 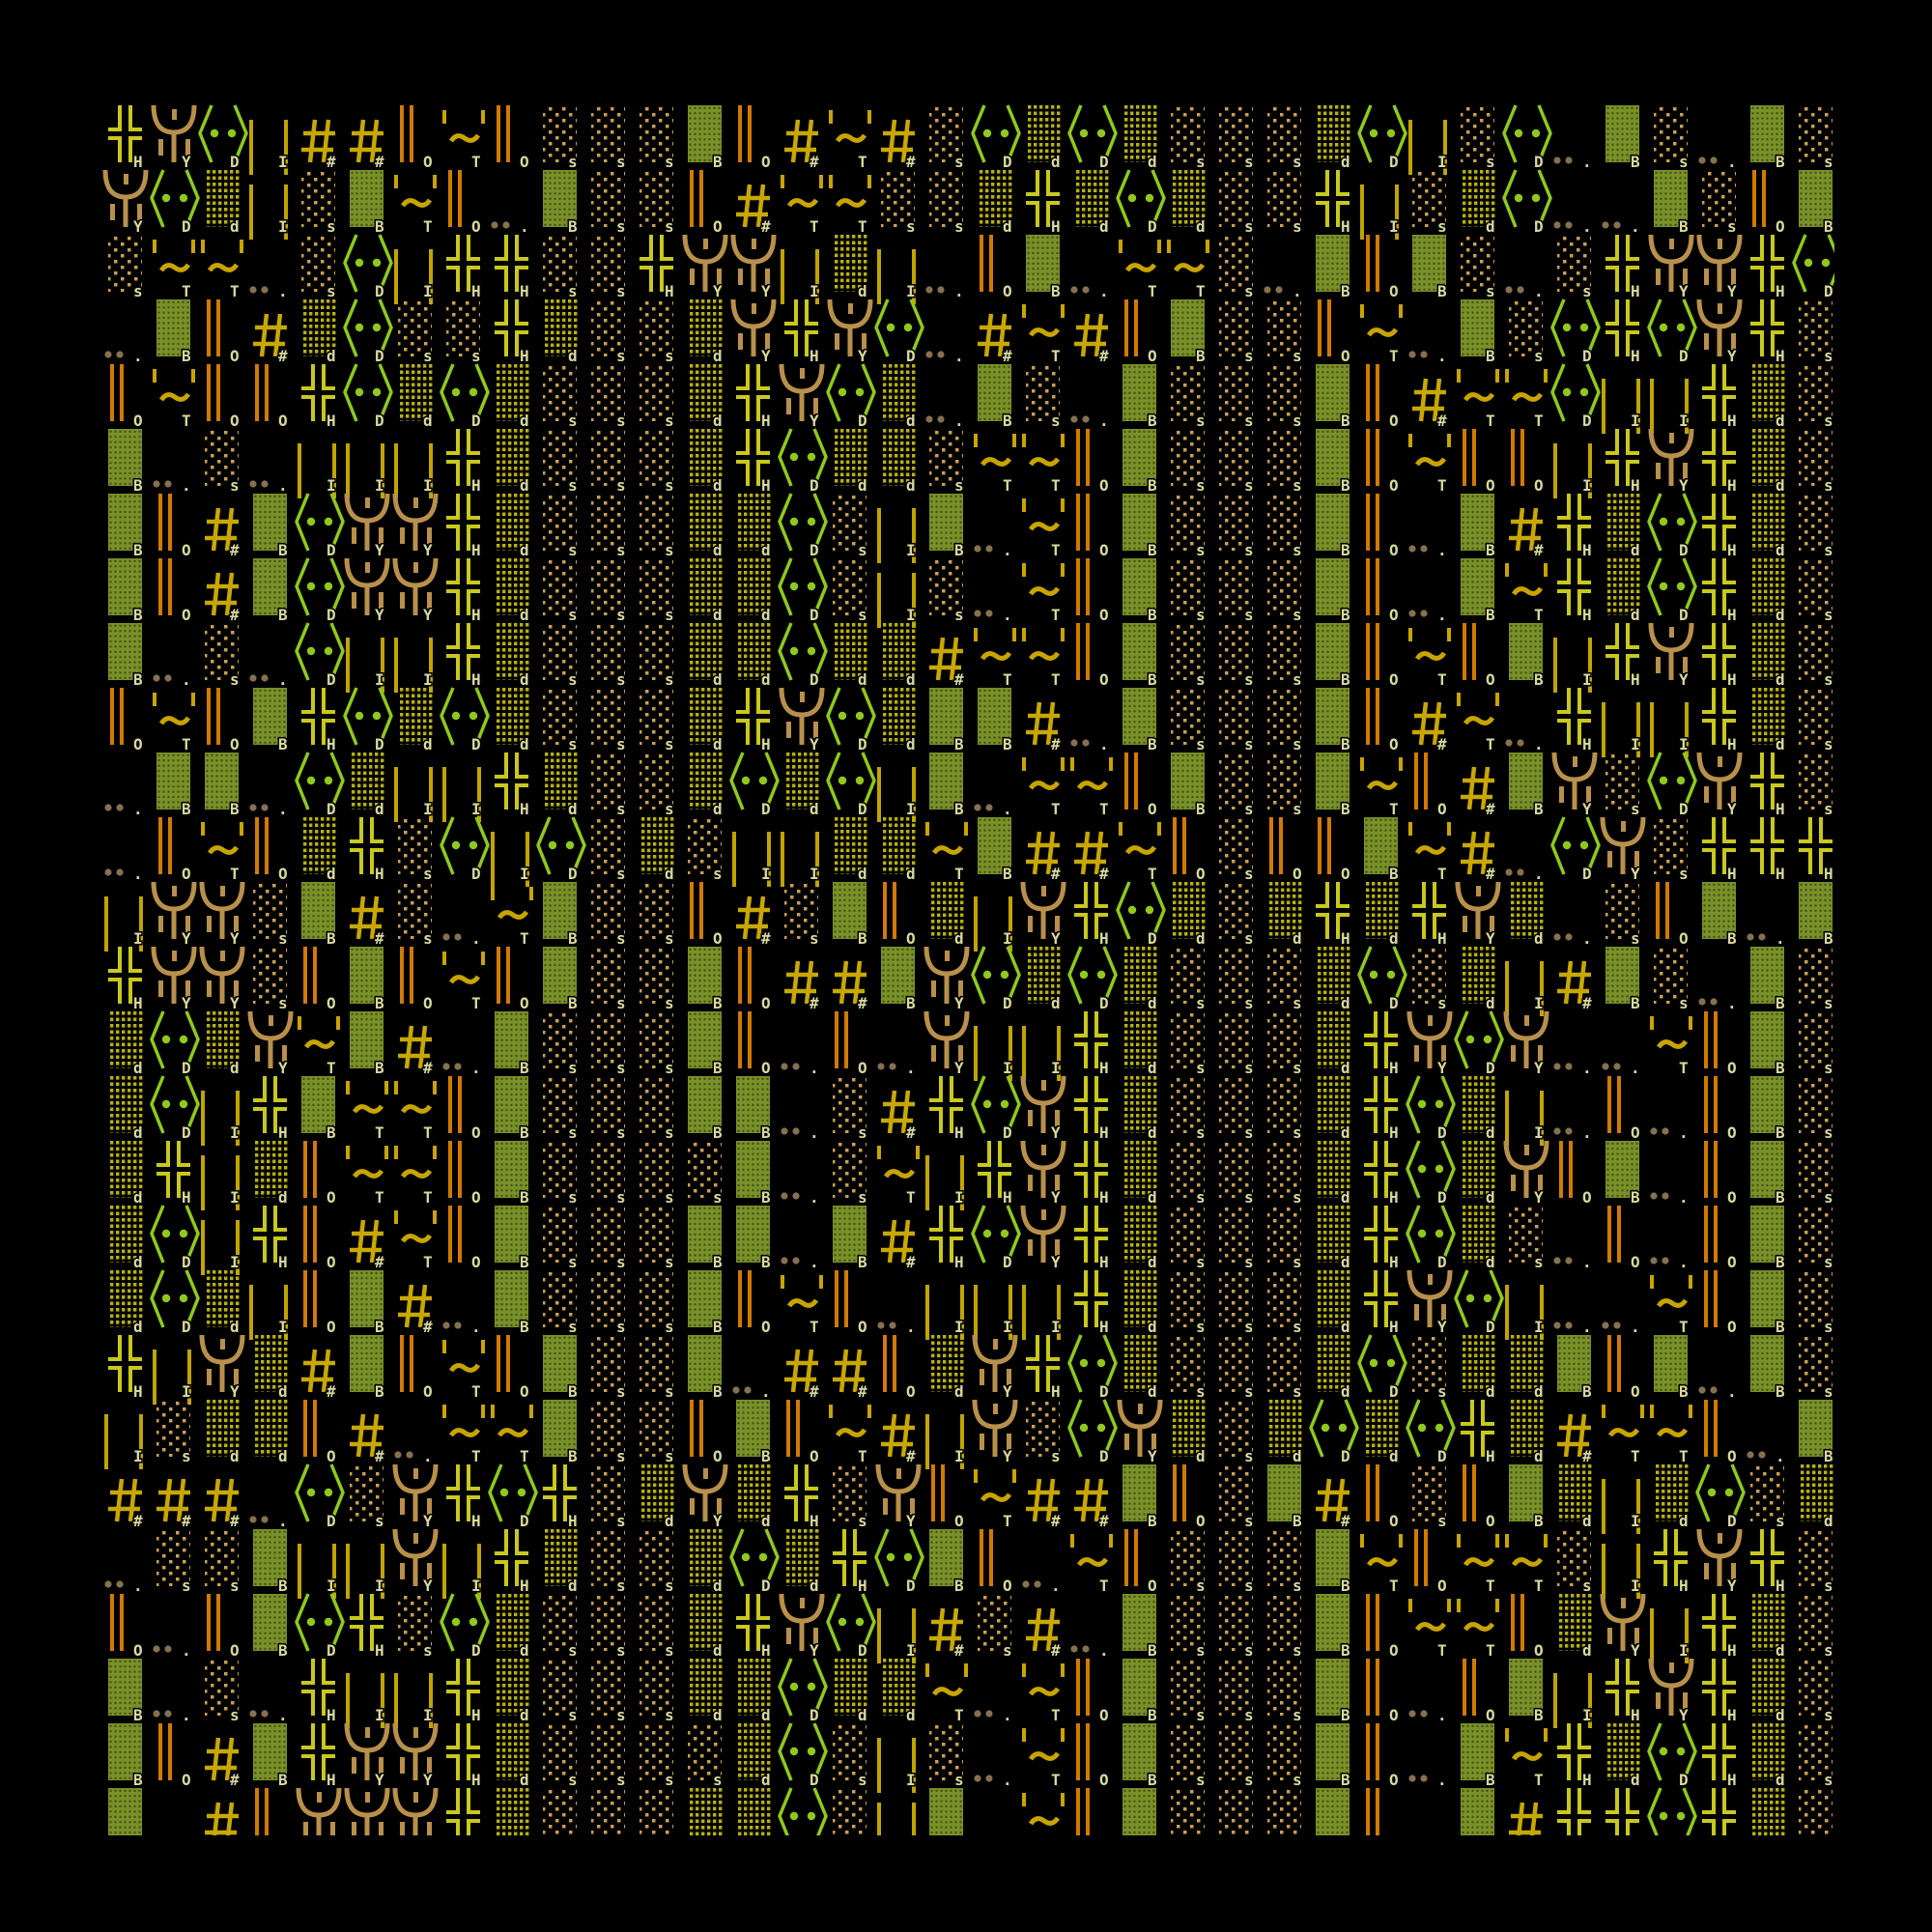 I want to click on grid-row-code: B.s.DIIHdsssddDdd#TTOBsssBOTOBIHYHds, so click(x=983, y=679).